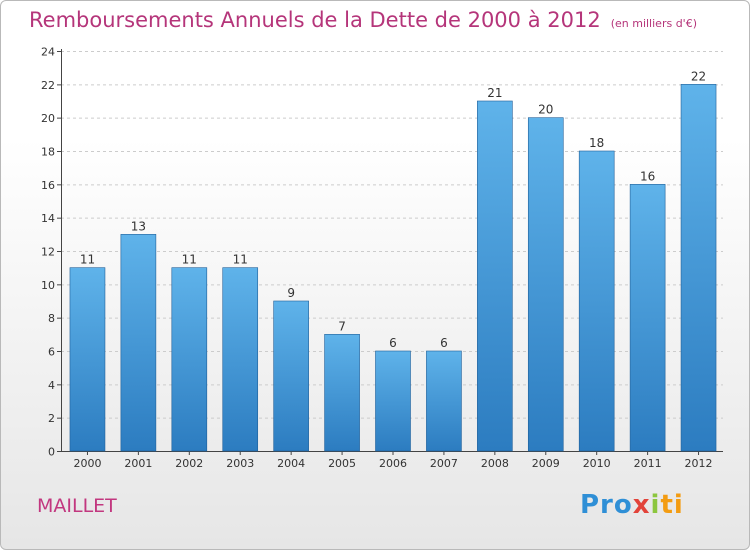  Describe the element at coordinates (648, 463) in the screenshot. I see `x-tick-label: 2011` at that location.